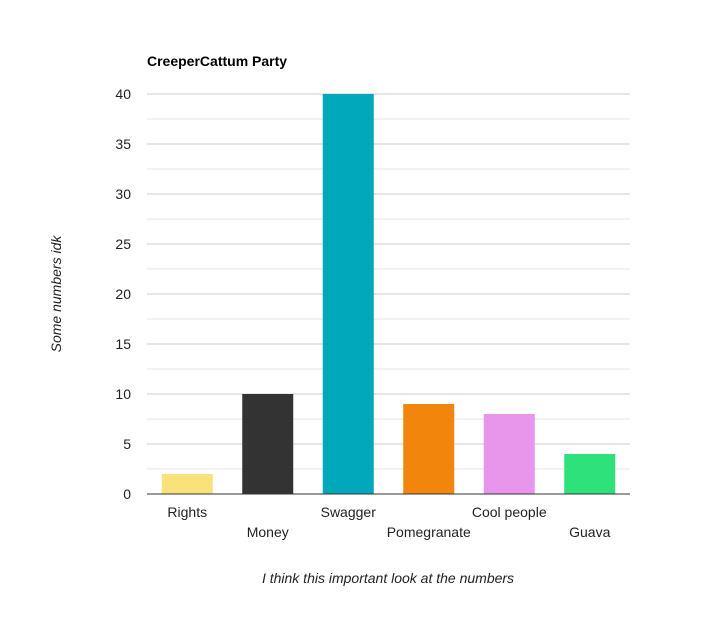 This screenshot has height=621, width=711. I want to click on chart-title: CreeperCattum Party, so click(217, 61).